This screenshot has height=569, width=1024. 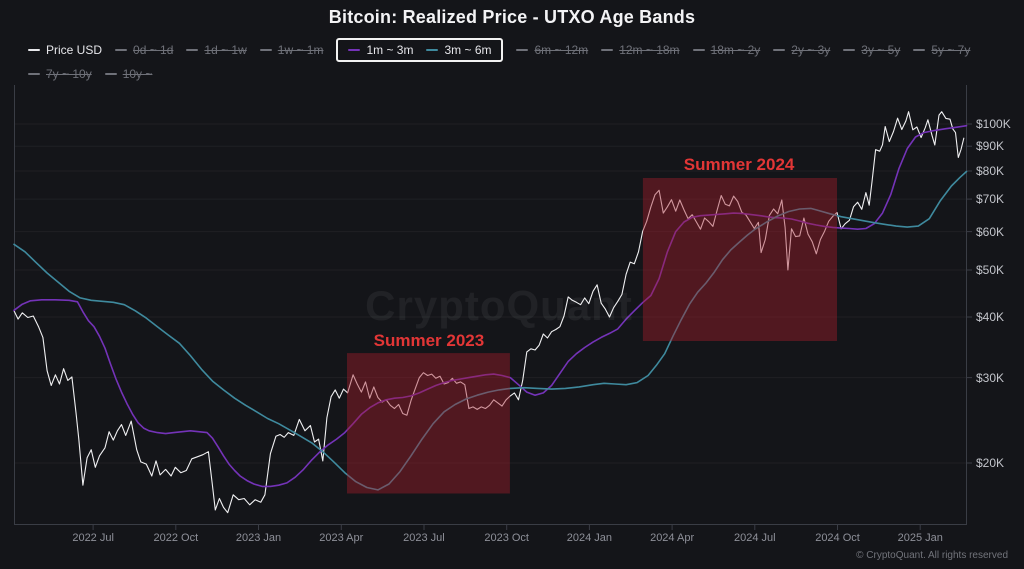 I want to click on legend-item-label: 1w ~ 1m, so click(x=300, y=50).